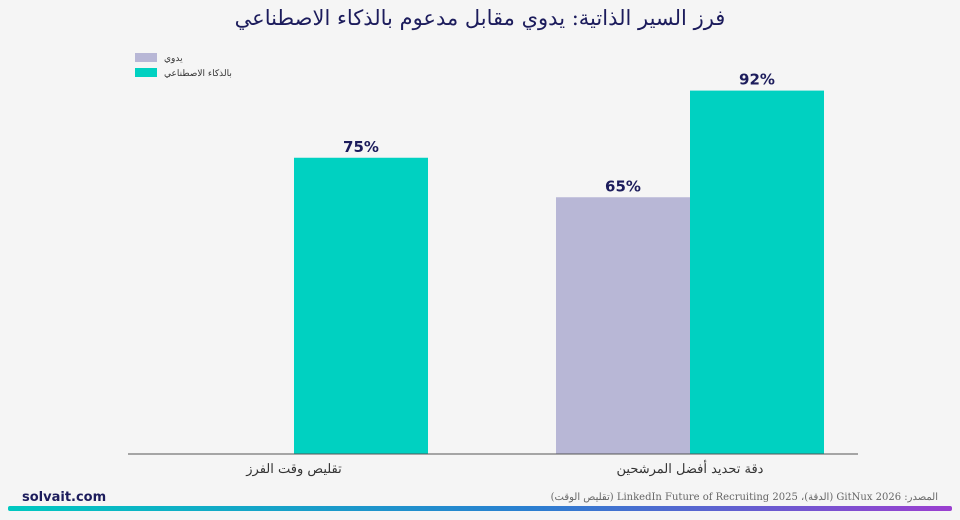 This screenshot has width=960, height=520. I want to click on legend-label-ai: بالذكاء الاصطناعي, so click(198, 74).